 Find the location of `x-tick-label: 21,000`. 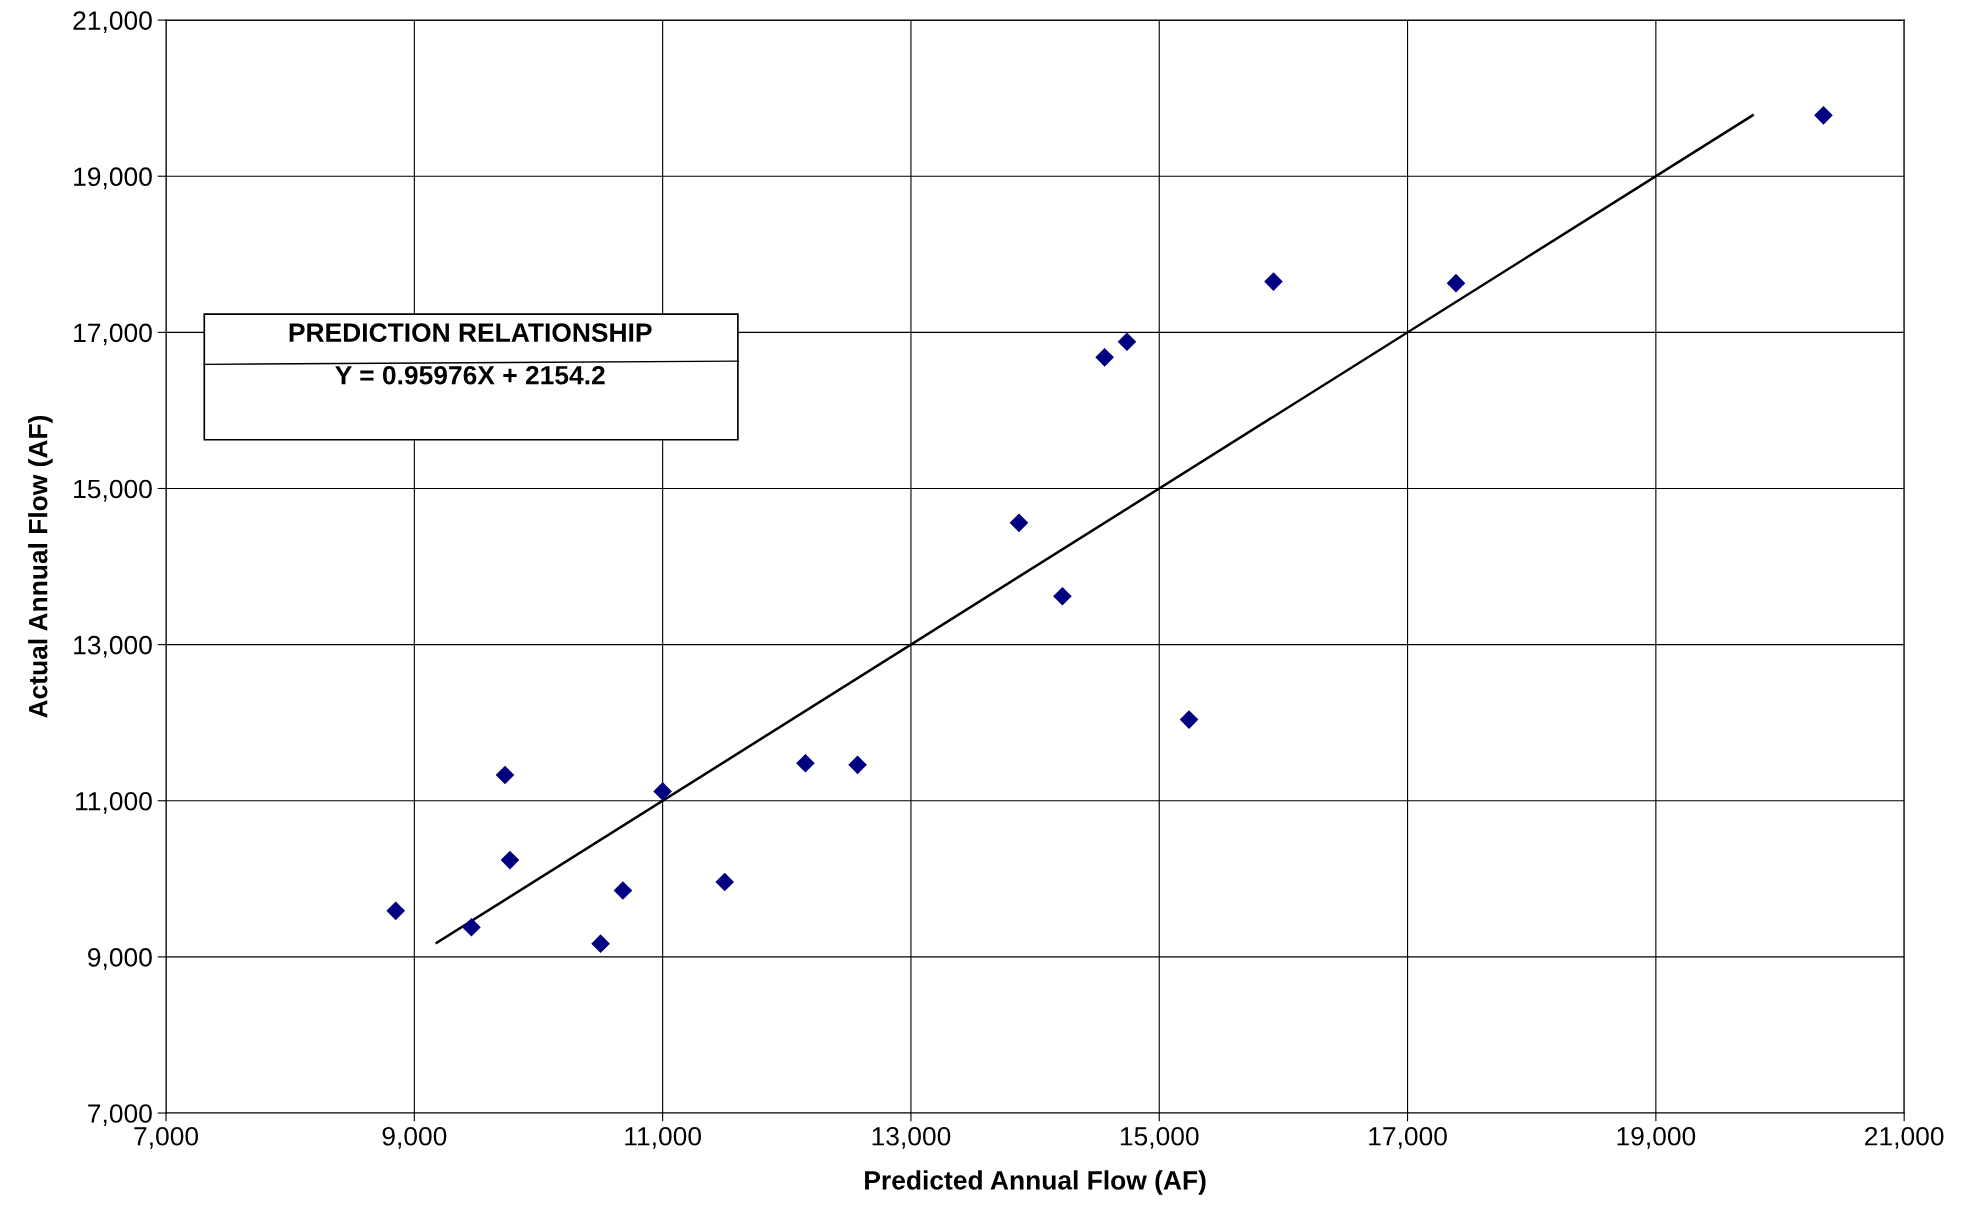

x-tick-label: 21,000 is located at coordinates (1904, 1137).